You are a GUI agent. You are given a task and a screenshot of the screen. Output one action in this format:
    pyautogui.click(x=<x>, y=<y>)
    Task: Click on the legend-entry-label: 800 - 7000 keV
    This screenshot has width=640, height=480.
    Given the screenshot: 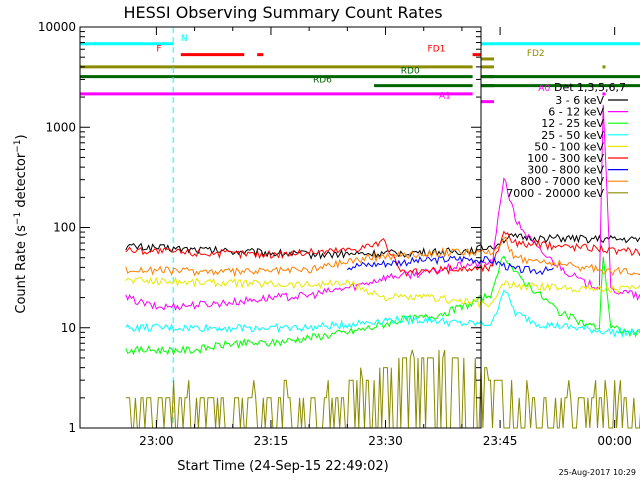 What is the action you would take?
    pyautogui.click(x=562, y=181)
    